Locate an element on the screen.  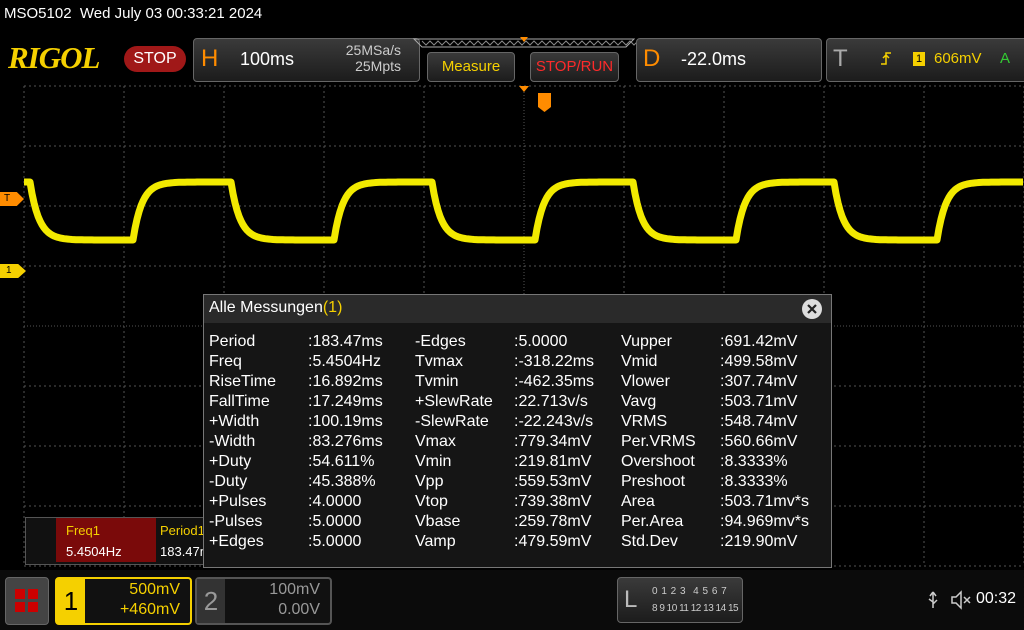
trigger-mode: A is located at coordinates (1005, 58).